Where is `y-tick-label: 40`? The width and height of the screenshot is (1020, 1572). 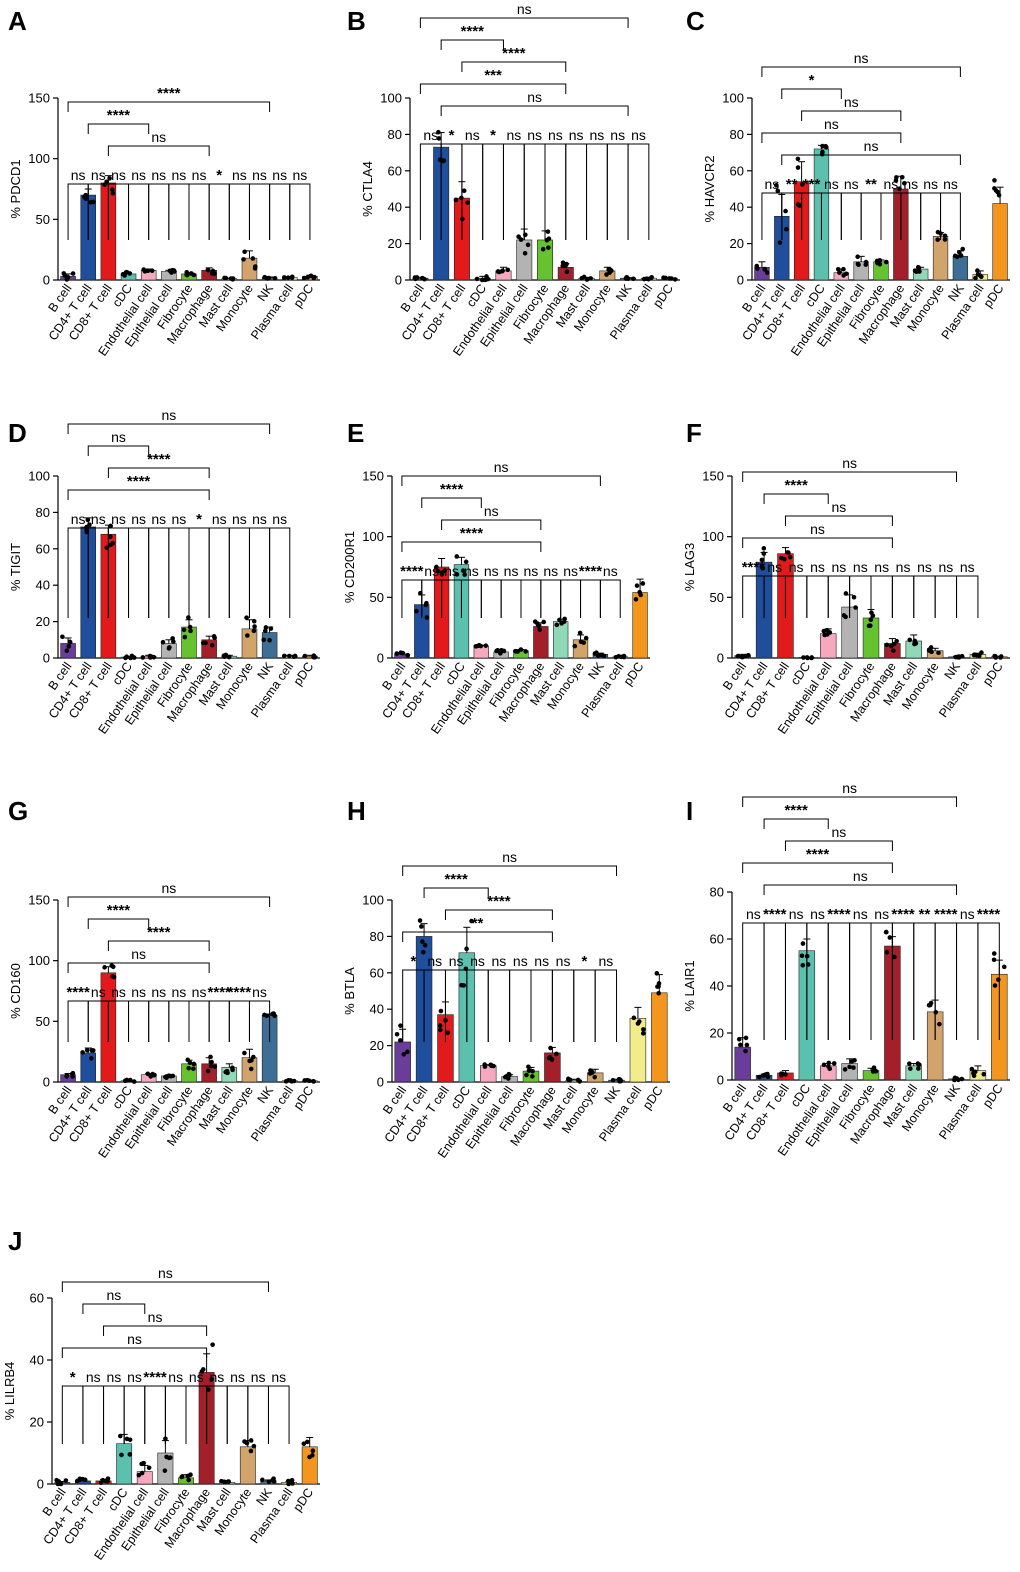 y-tick-label: 40 is located at coordinates (737, 207).